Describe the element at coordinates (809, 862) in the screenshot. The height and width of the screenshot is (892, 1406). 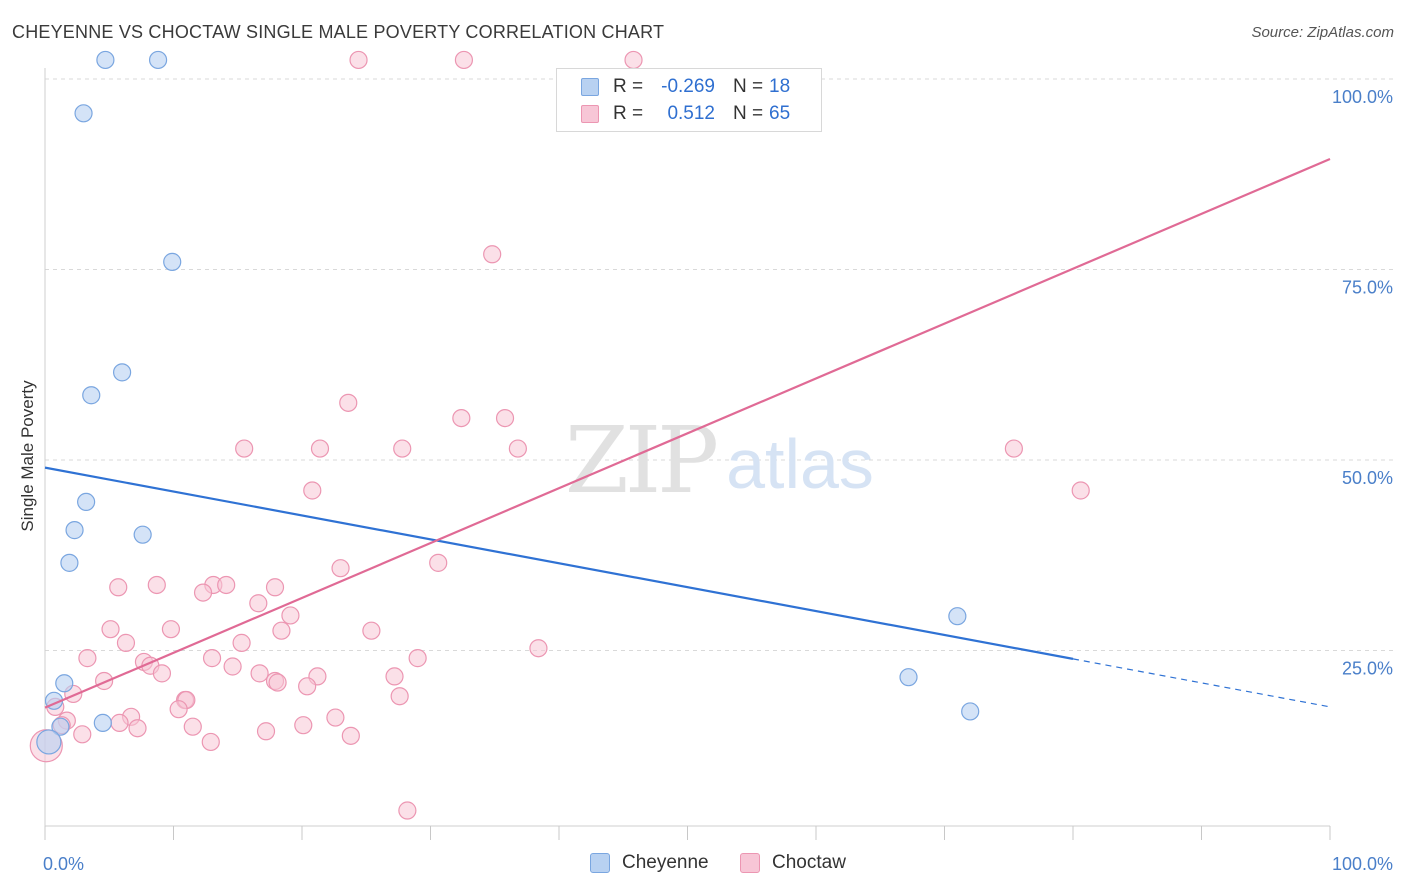
I see `choctaw-legend-label: Choctaw` at that location.